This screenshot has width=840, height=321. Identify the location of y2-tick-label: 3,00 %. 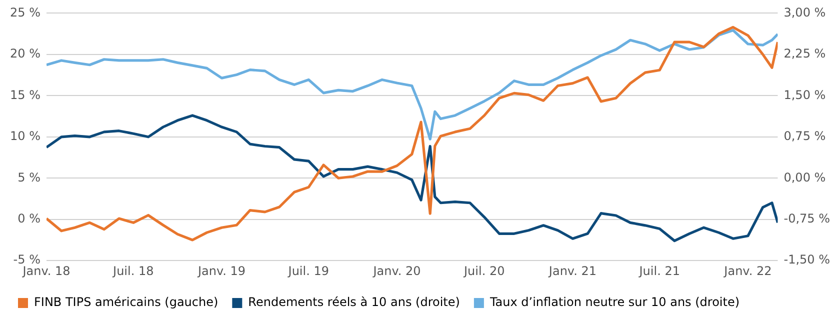
(805, 12).